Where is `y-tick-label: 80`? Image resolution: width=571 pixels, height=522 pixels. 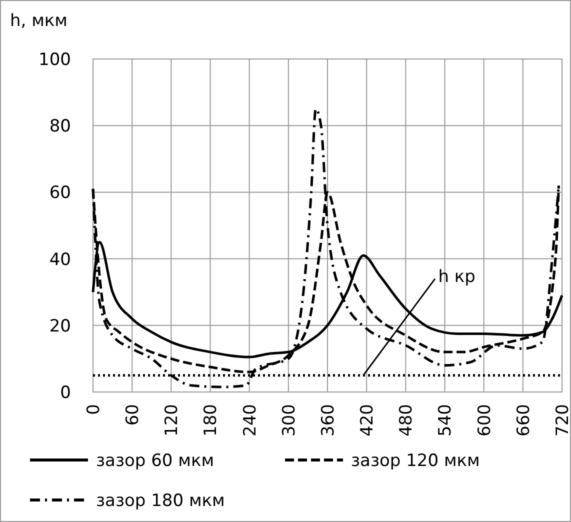
y-tick-label: 80 is located at coordinates (60, 126).